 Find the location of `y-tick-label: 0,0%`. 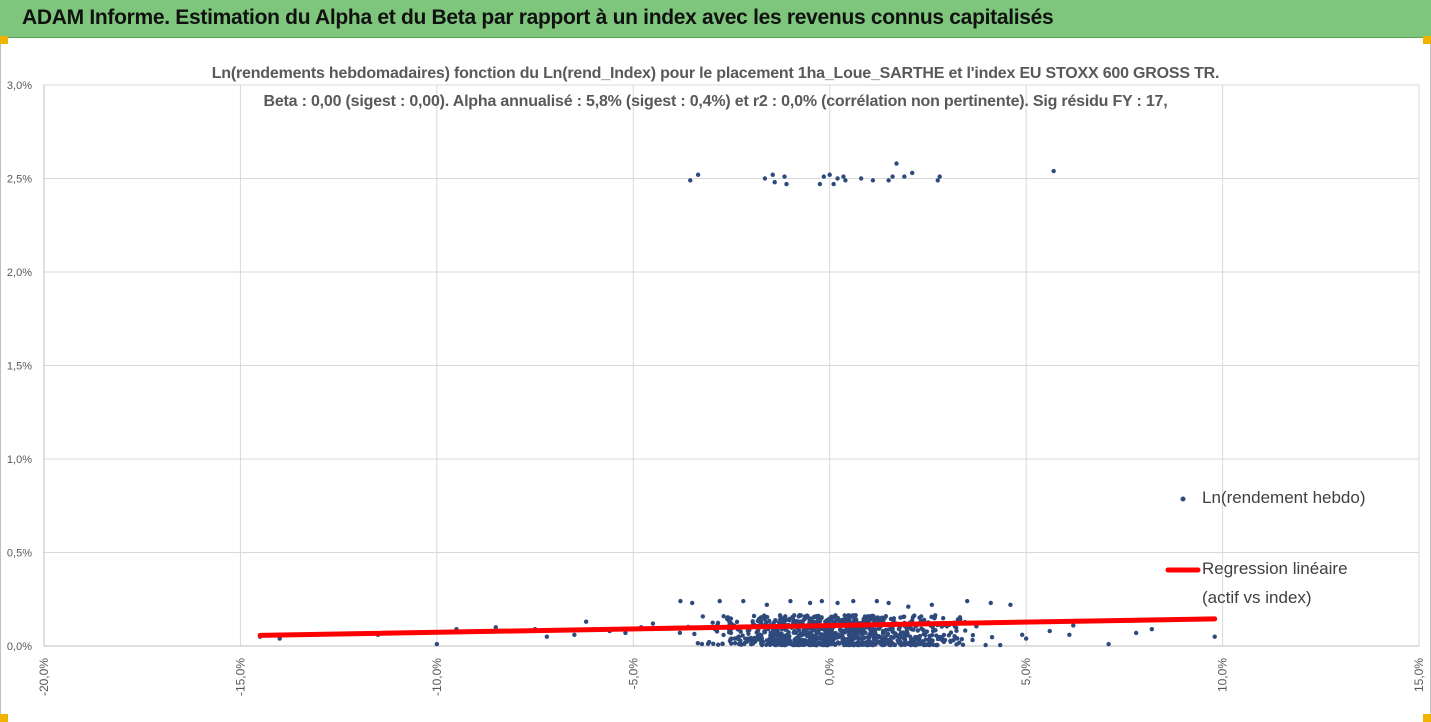

y-tick-label: 0,0% is located at coordinates (19, 647).